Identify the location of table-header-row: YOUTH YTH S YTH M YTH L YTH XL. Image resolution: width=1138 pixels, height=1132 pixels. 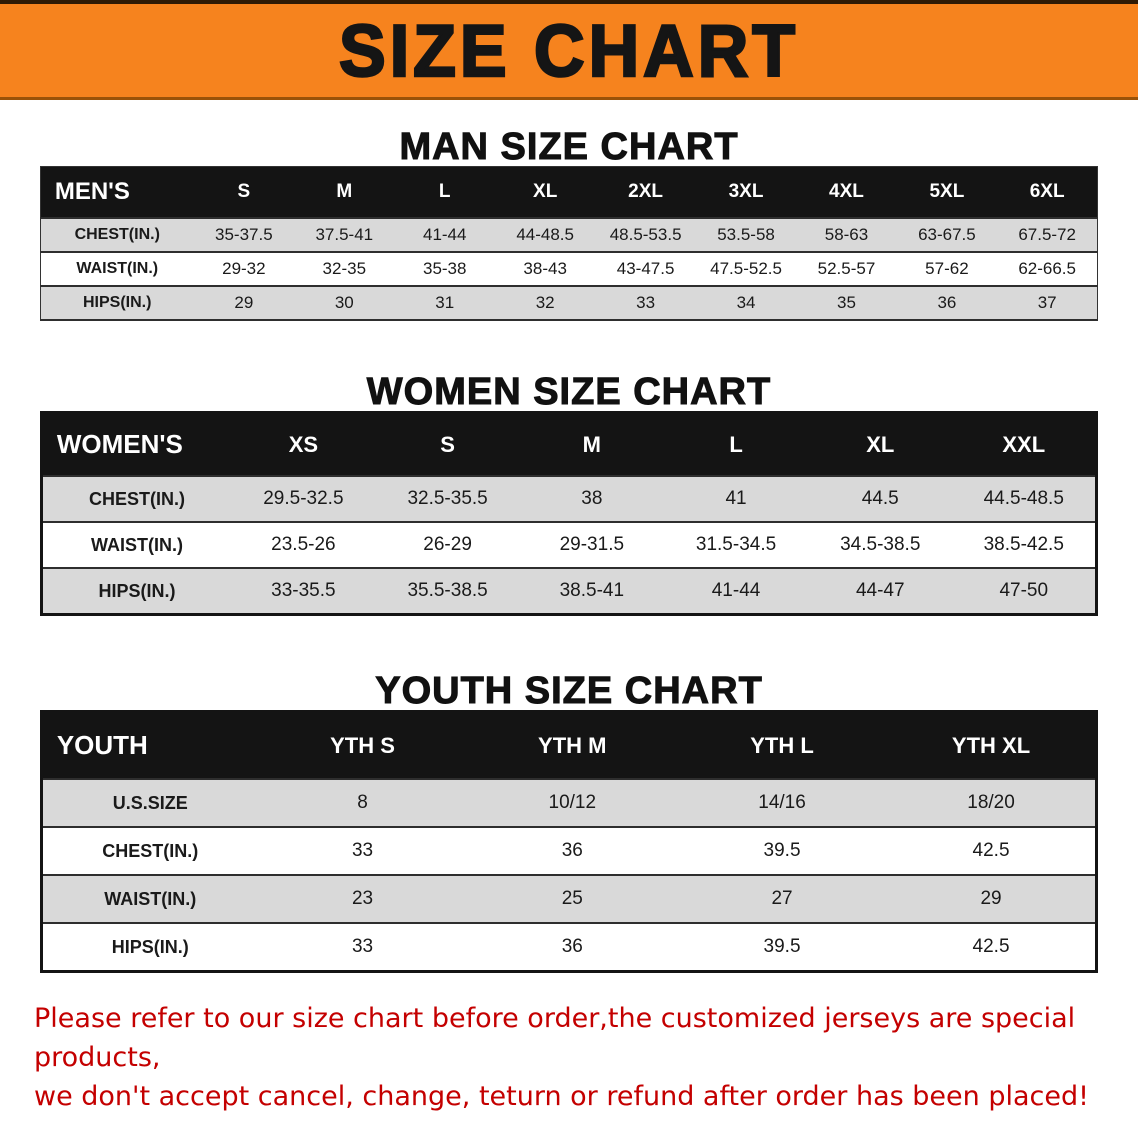
(569, 745).